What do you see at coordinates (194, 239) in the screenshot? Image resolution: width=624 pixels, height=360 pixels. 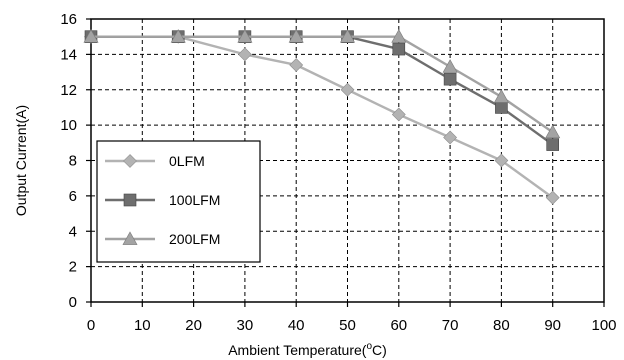 I see `legend-label: 200LFM` at bounding box center [194, 239].